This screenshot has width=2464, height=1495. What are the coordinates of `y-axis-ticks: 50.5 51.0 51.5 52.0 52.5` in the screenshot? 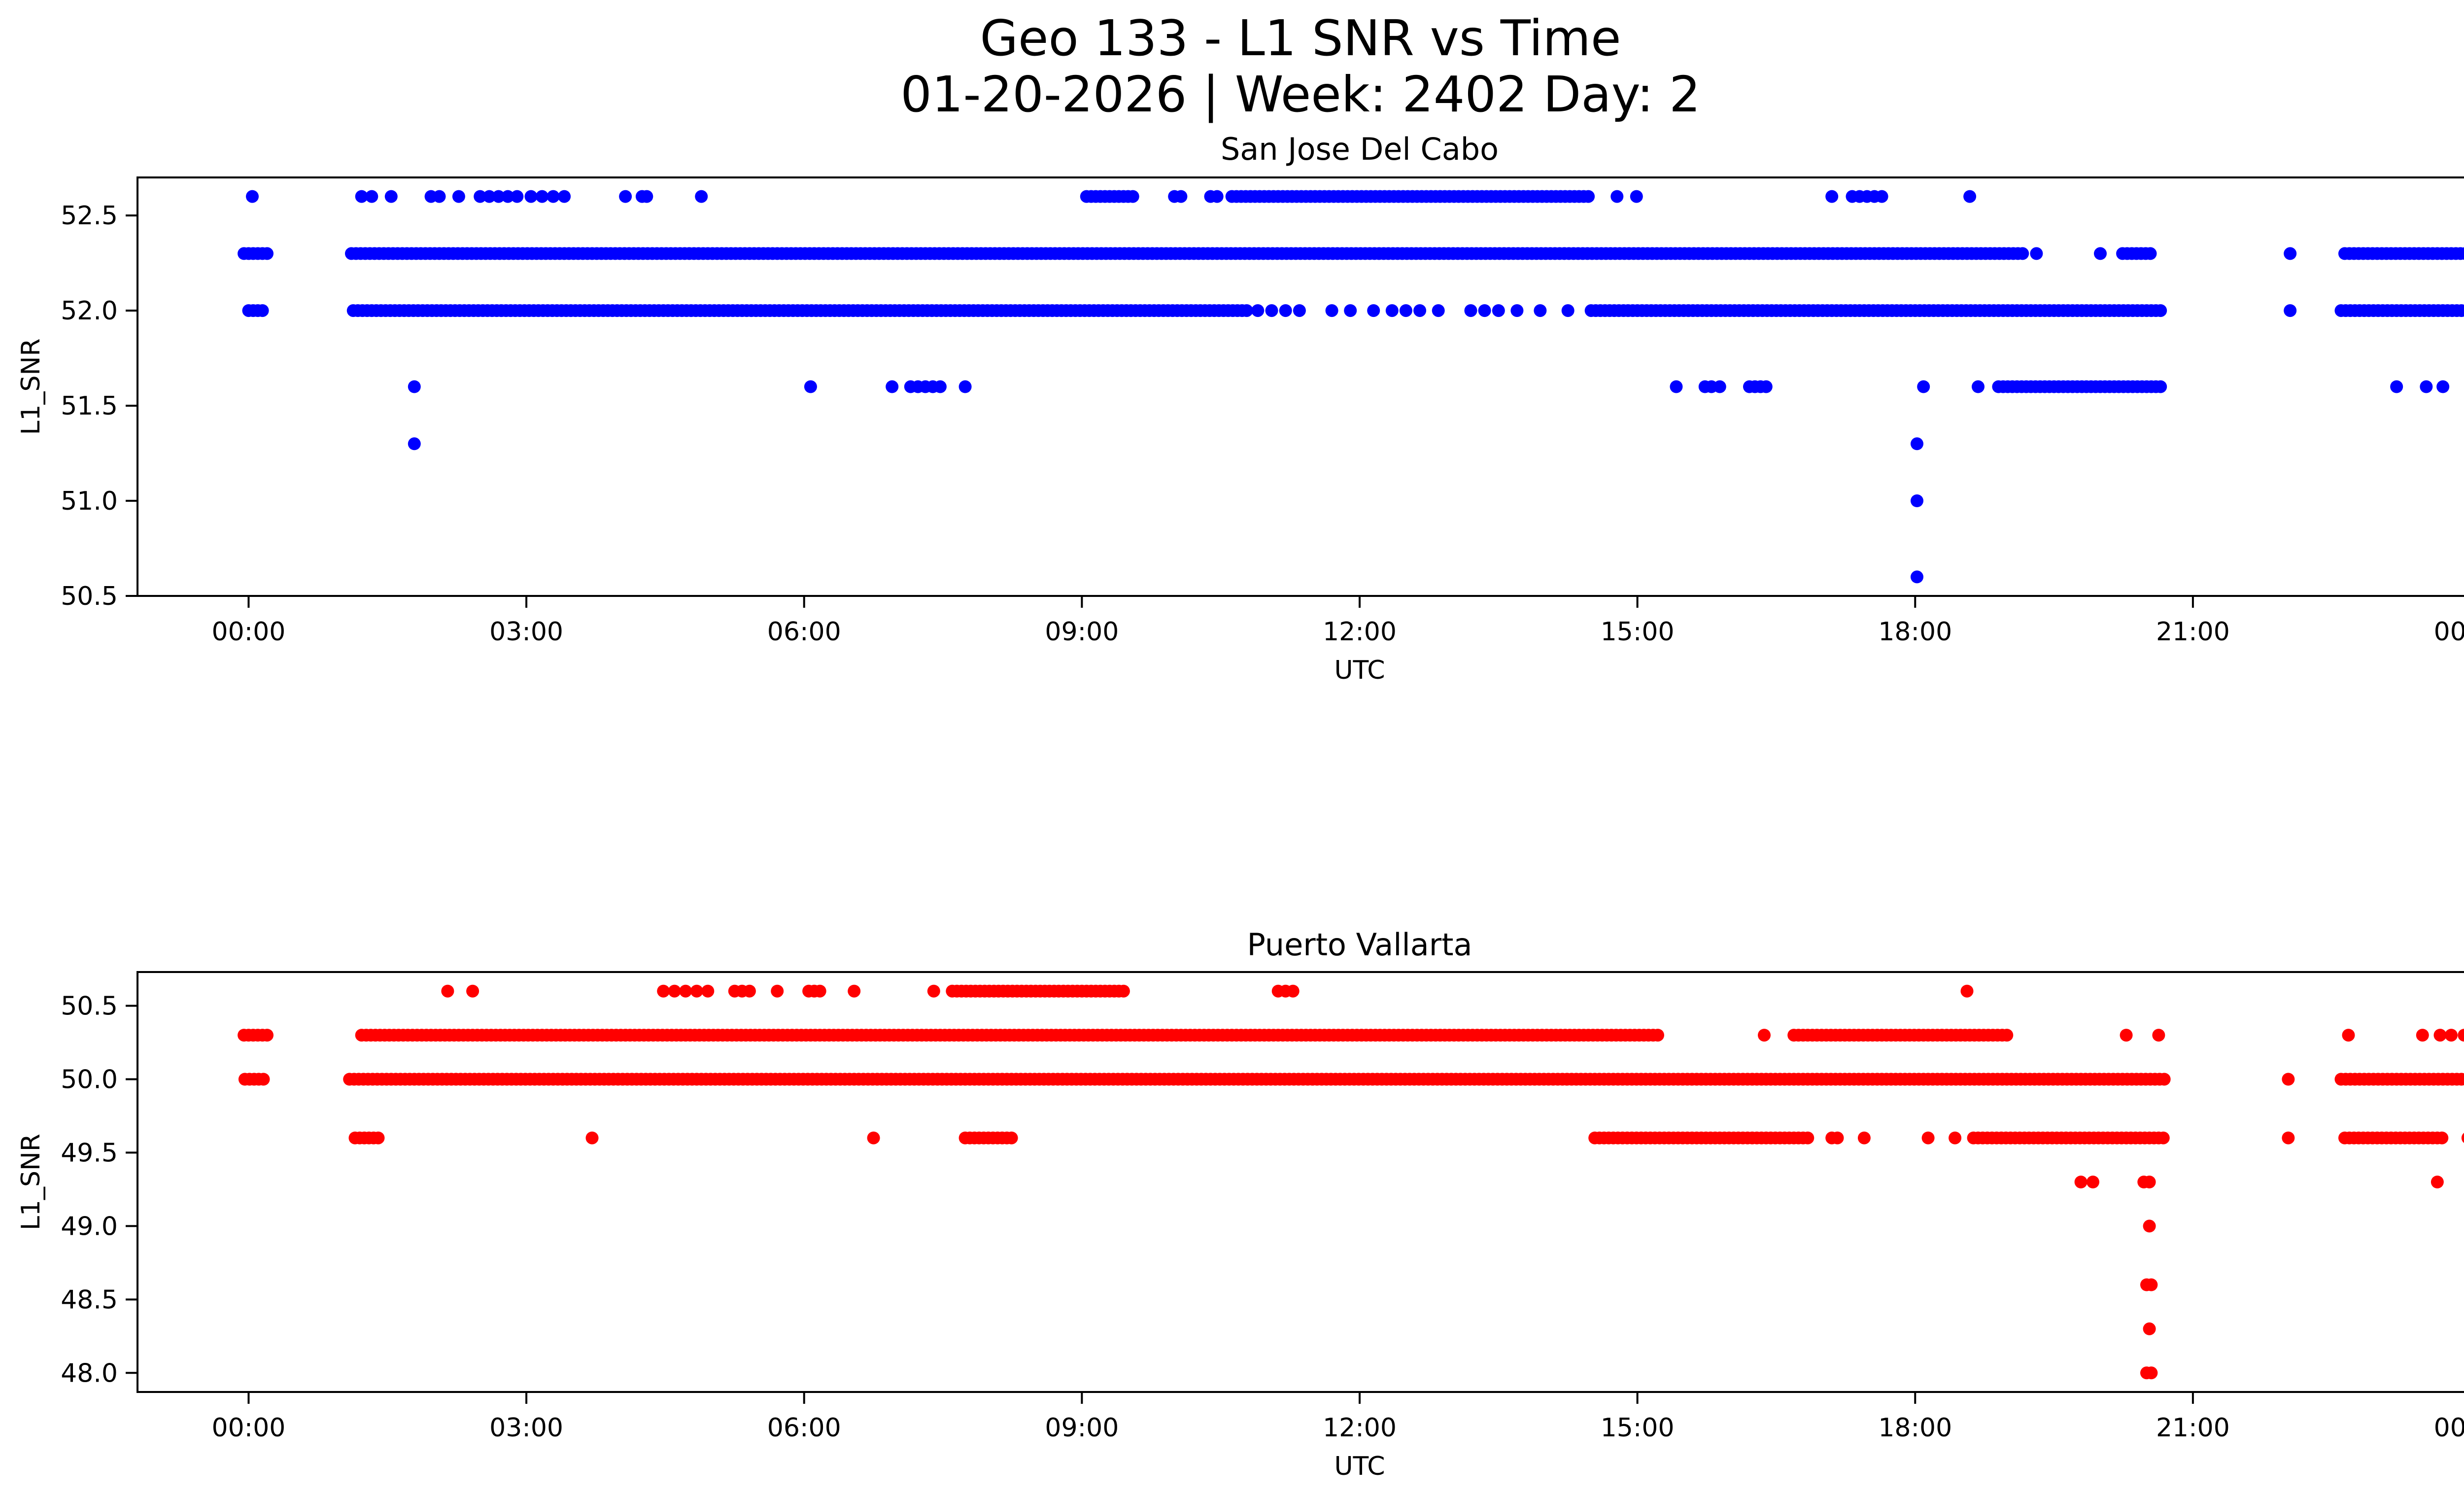 It's located at (99, 406).